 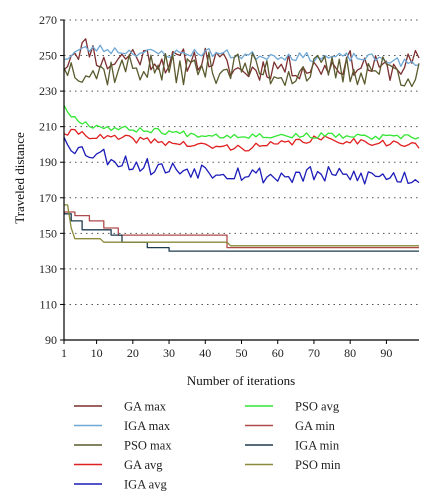 What do you see at coordinates (19, 178) in the screenshot?
I see `y-axis-title: Traveled distance` at bounding box center [19, 178].